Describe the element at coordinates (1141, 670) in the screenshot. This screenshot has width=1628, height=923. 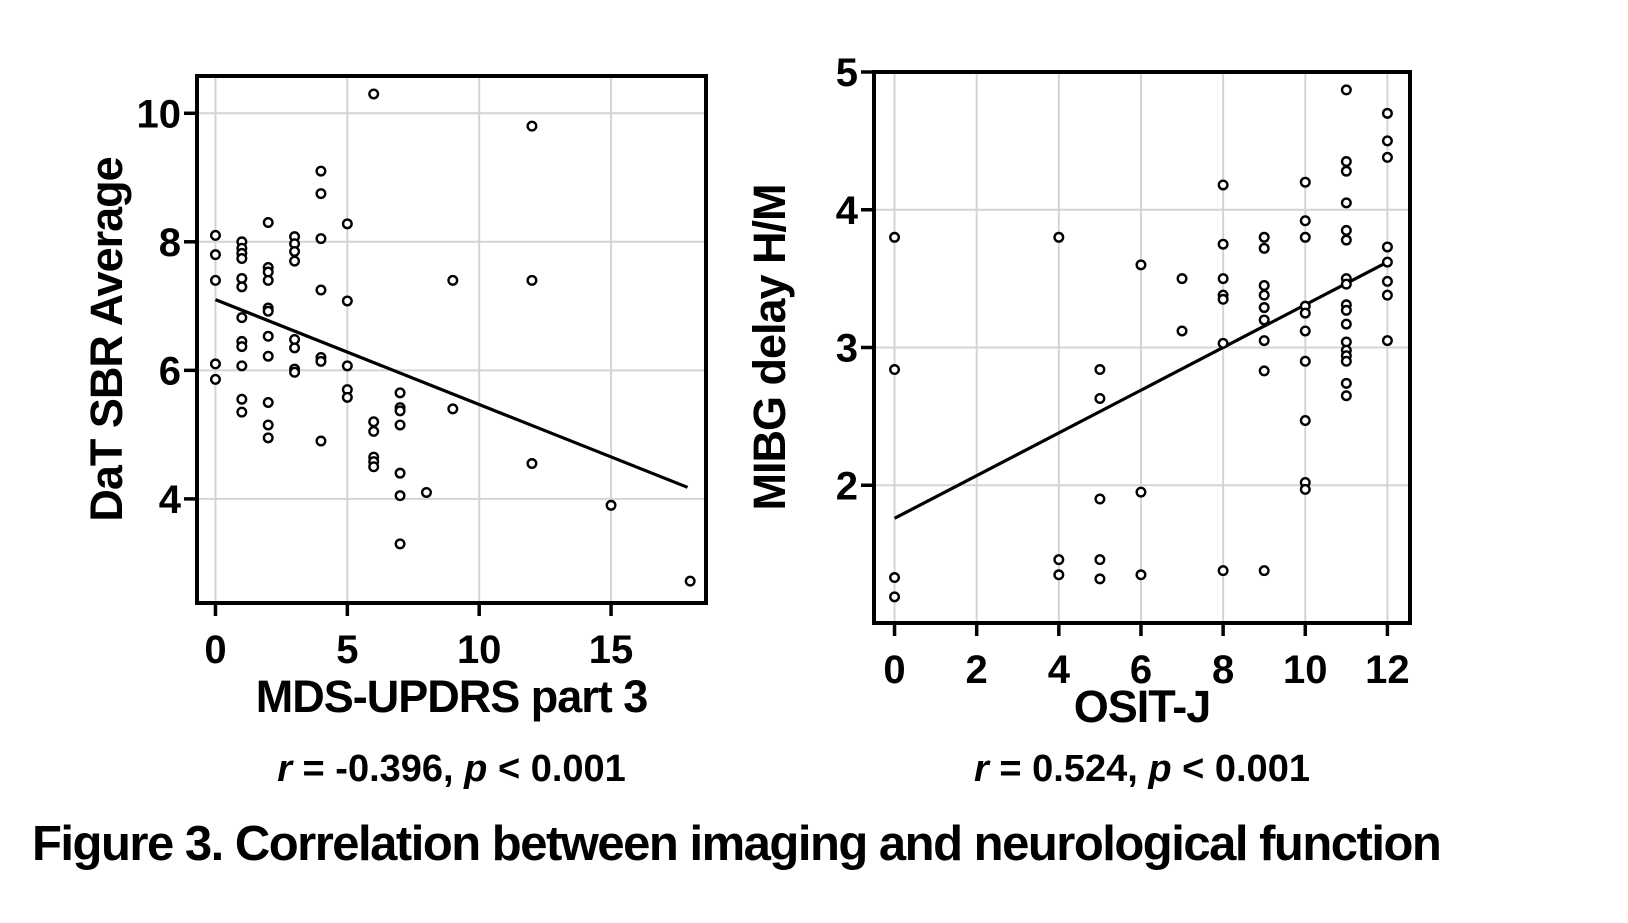
I see `x-tick-label: 6` at that location.